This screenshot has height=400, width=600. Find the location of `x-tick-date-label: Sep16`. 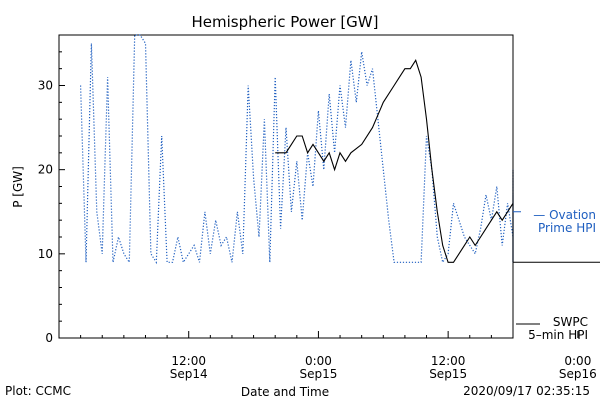

x-tick-date-label: Sep16 is located at coordinates (578, 374).